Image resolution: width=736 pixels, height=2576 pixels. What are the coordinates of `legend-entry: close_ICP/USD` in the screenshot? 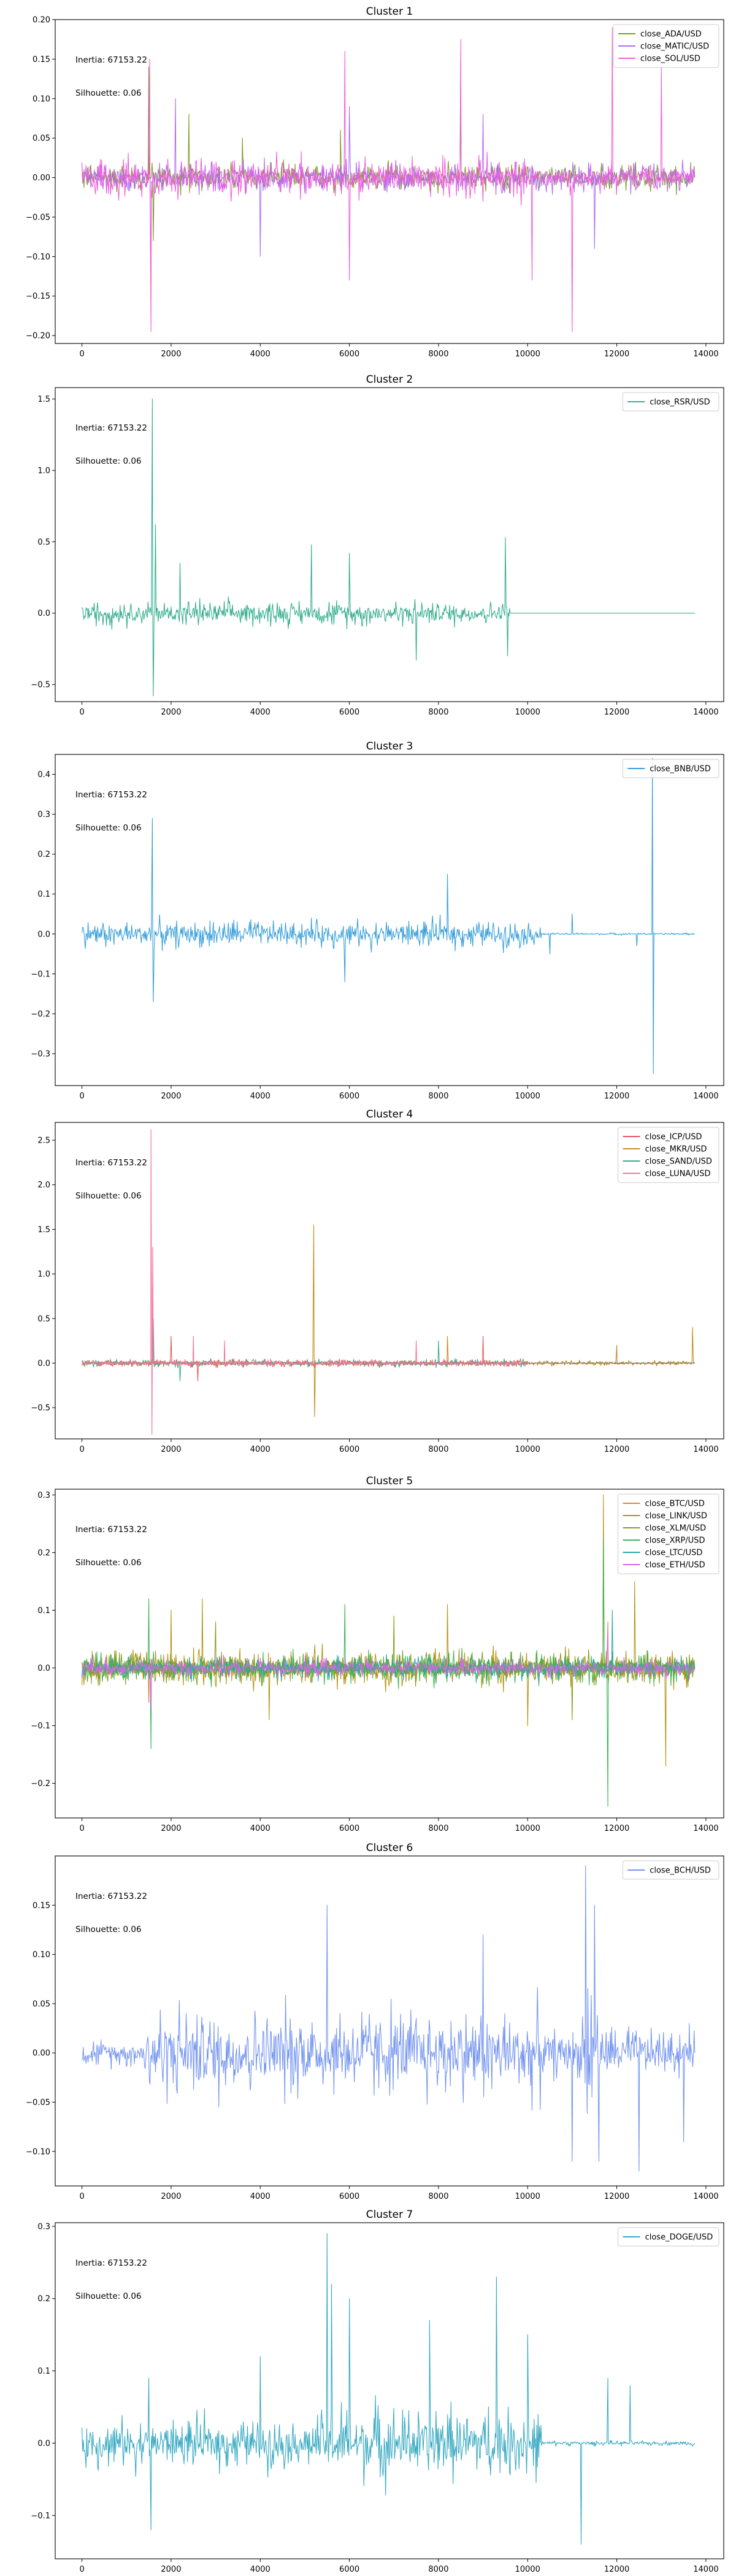 It's located at (673, 1137).